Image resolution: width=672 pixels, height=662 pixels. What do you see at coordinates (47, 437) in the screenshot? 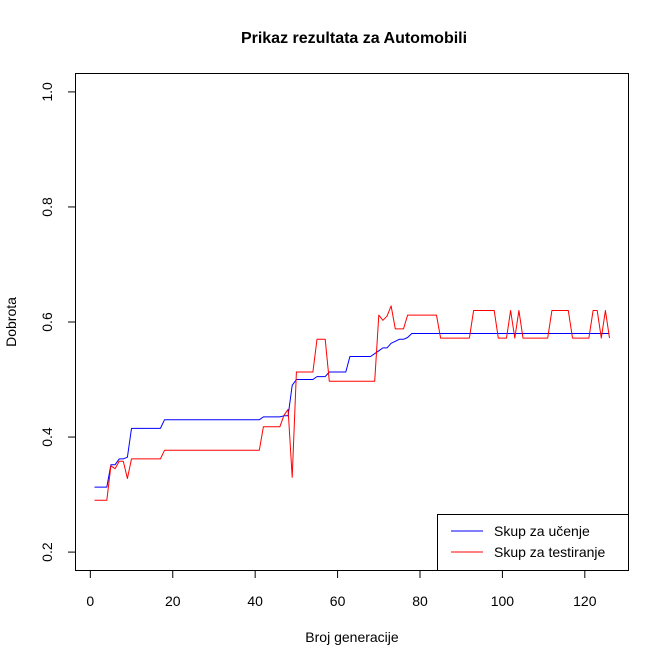
I see `y-tick-label: 0.4` at bounding box center [47, 437].